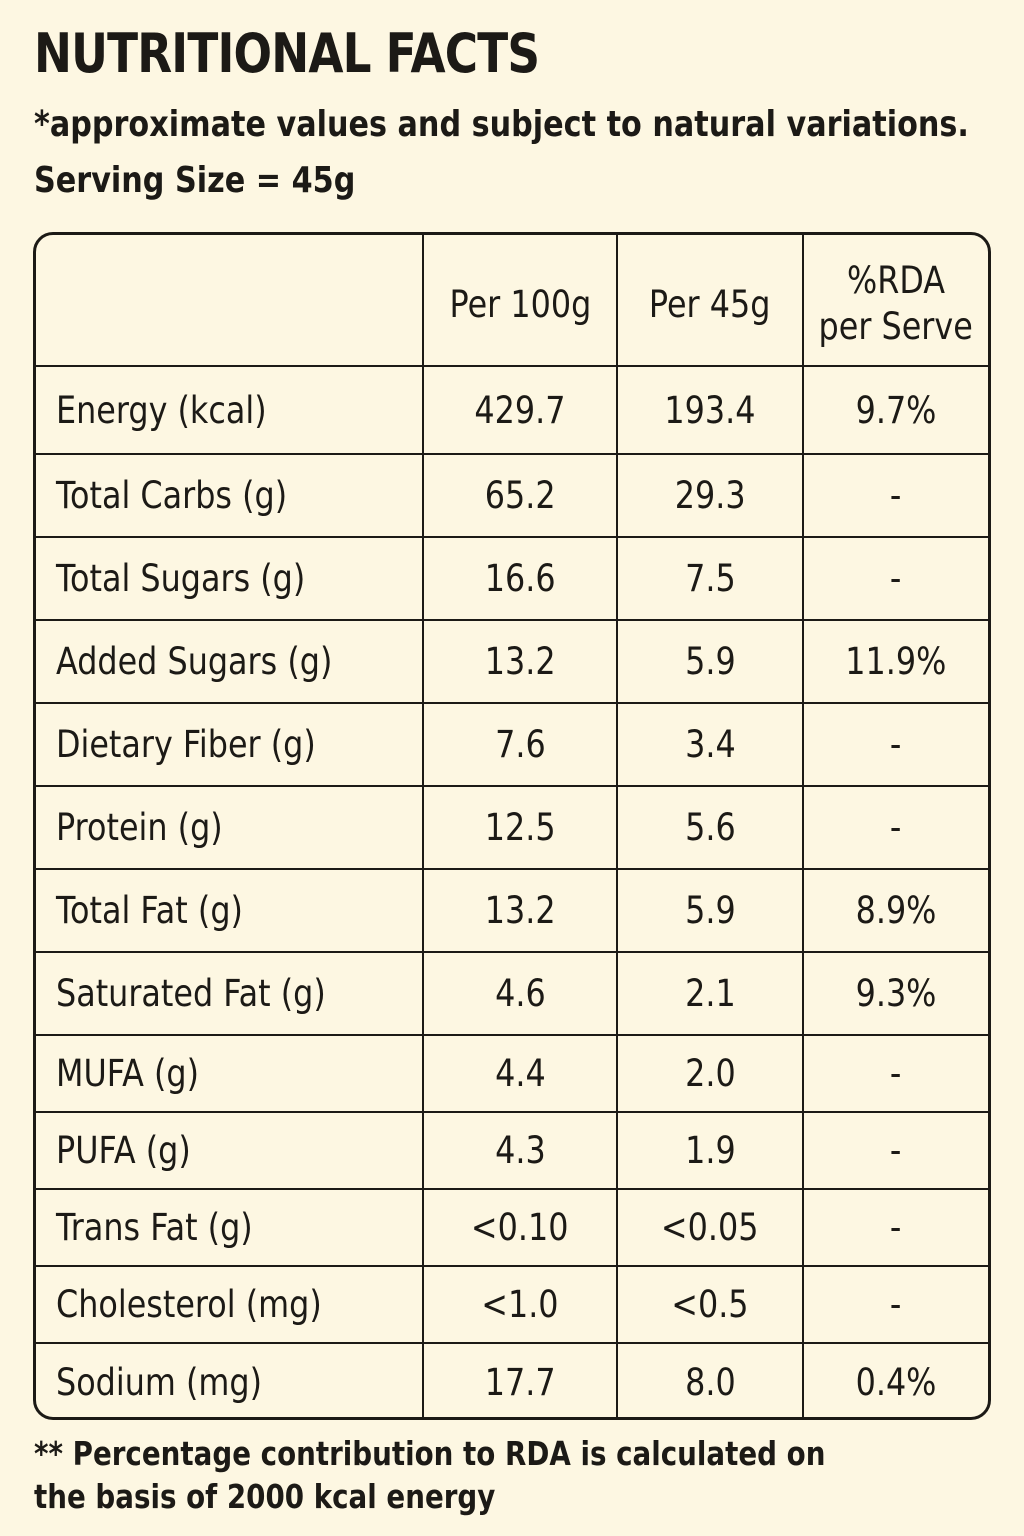 The height and width of the screenshot is (1536, 1024). What do you see at coordinates (230, 910) in the screenshot?
I see `nutrient-name: Total Fat (g)` at bounding box center [230, 910].